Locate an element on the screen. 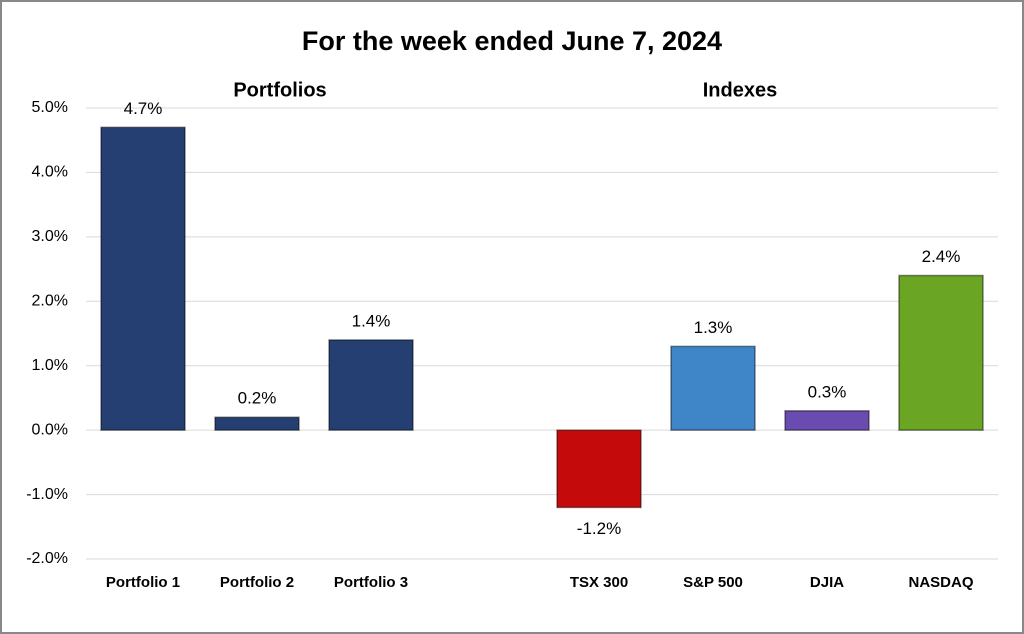 The height and width of the screenshot is (634, 1024). y-tick-label: -2.0% is located at coordinates (47, 558).